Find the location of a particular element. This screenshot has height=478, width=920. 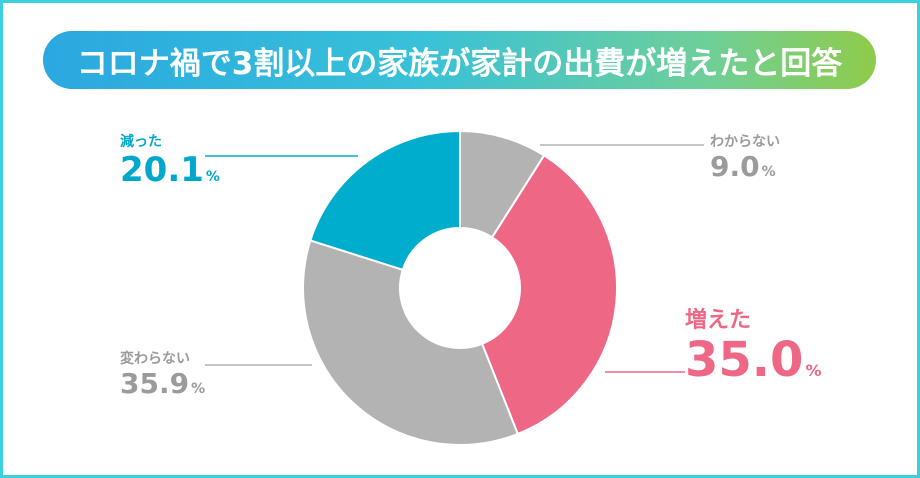

chart-title: コロナ禍で3割以上の家族が家計の出費が増えたと回答 is located at coordinates (459, 60).